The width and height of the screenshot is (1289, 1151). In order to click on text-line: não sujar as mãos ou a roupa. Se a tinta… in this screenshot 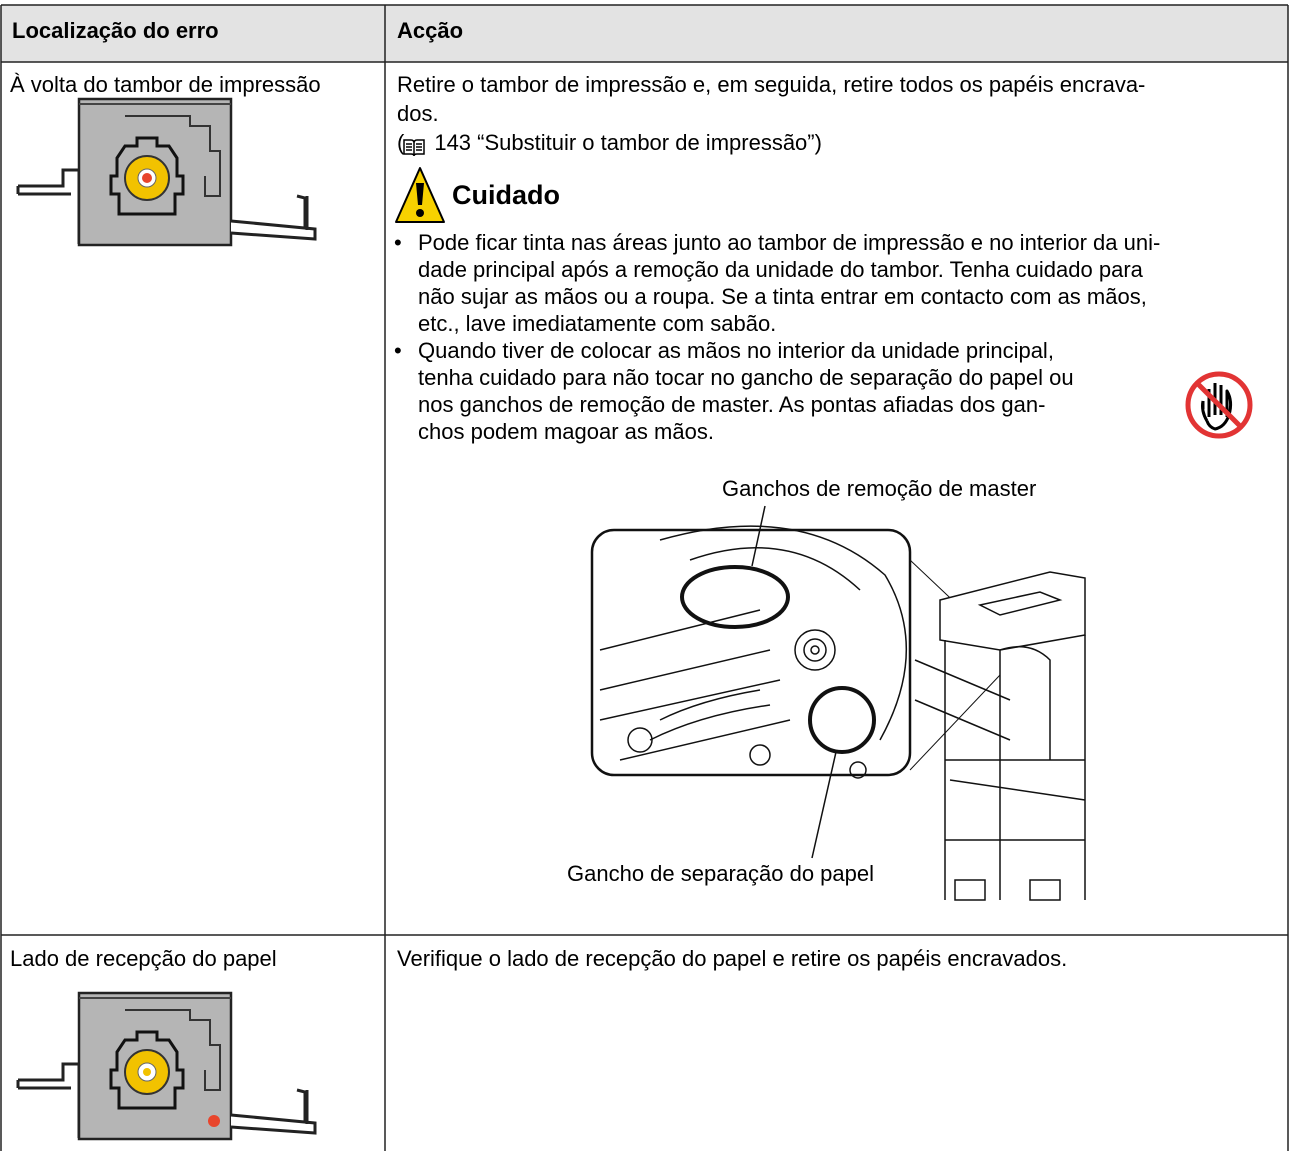, I will do `click(782, 296)`.